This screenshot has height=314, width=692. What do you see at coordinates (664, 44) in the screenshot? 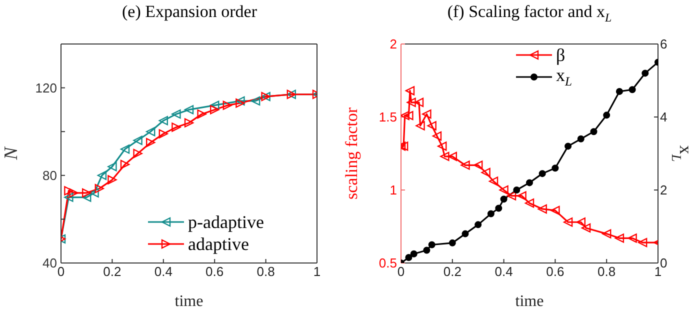
I see `y2-tick-label: 6` at bounding box center [664, 44].